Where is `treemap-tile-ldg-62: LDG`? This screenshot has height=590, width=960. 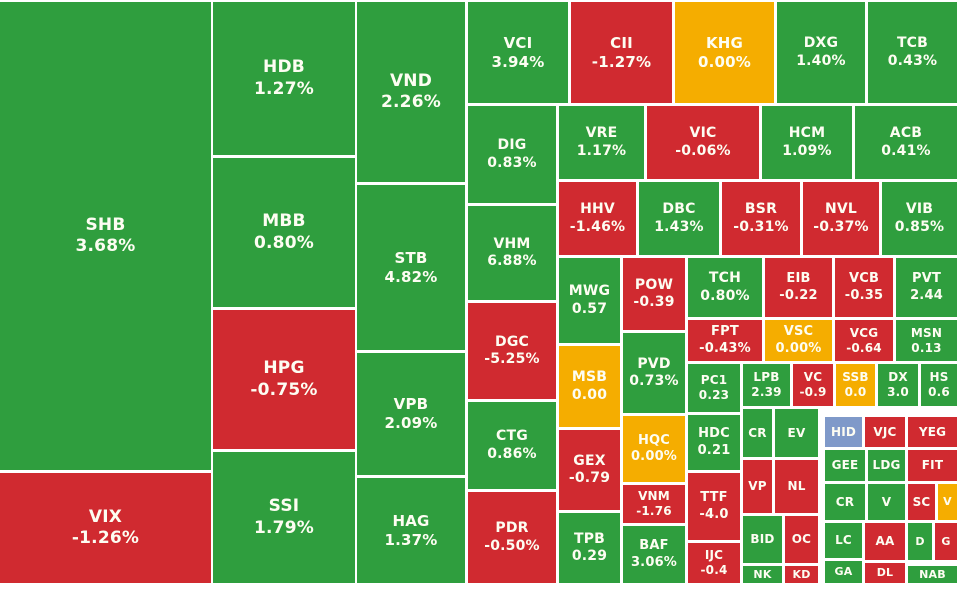
treemap-tile-ldg-62: LDG is located at coordinates (886, 465).